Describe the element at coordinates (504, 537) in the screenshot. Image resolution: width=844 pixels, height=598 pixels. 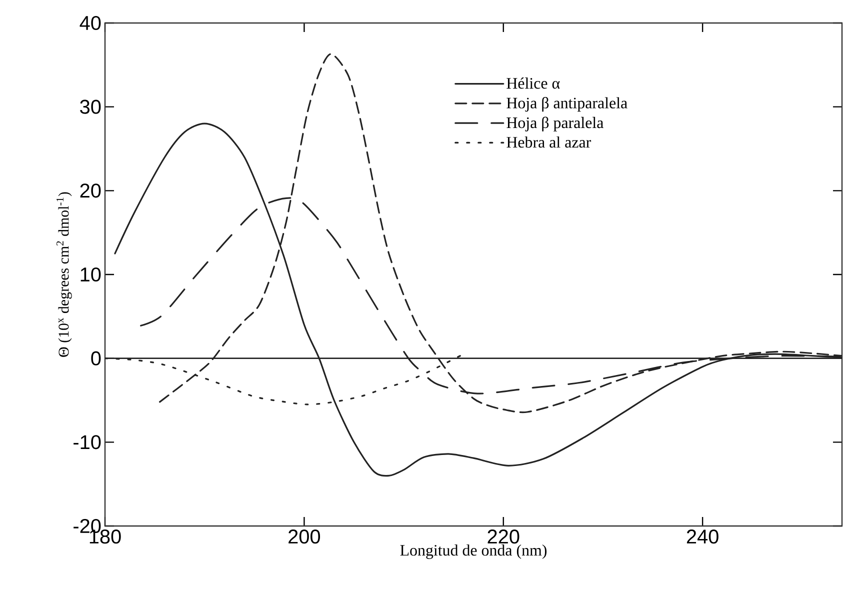
I see `x-tick-label: 220` at that location.